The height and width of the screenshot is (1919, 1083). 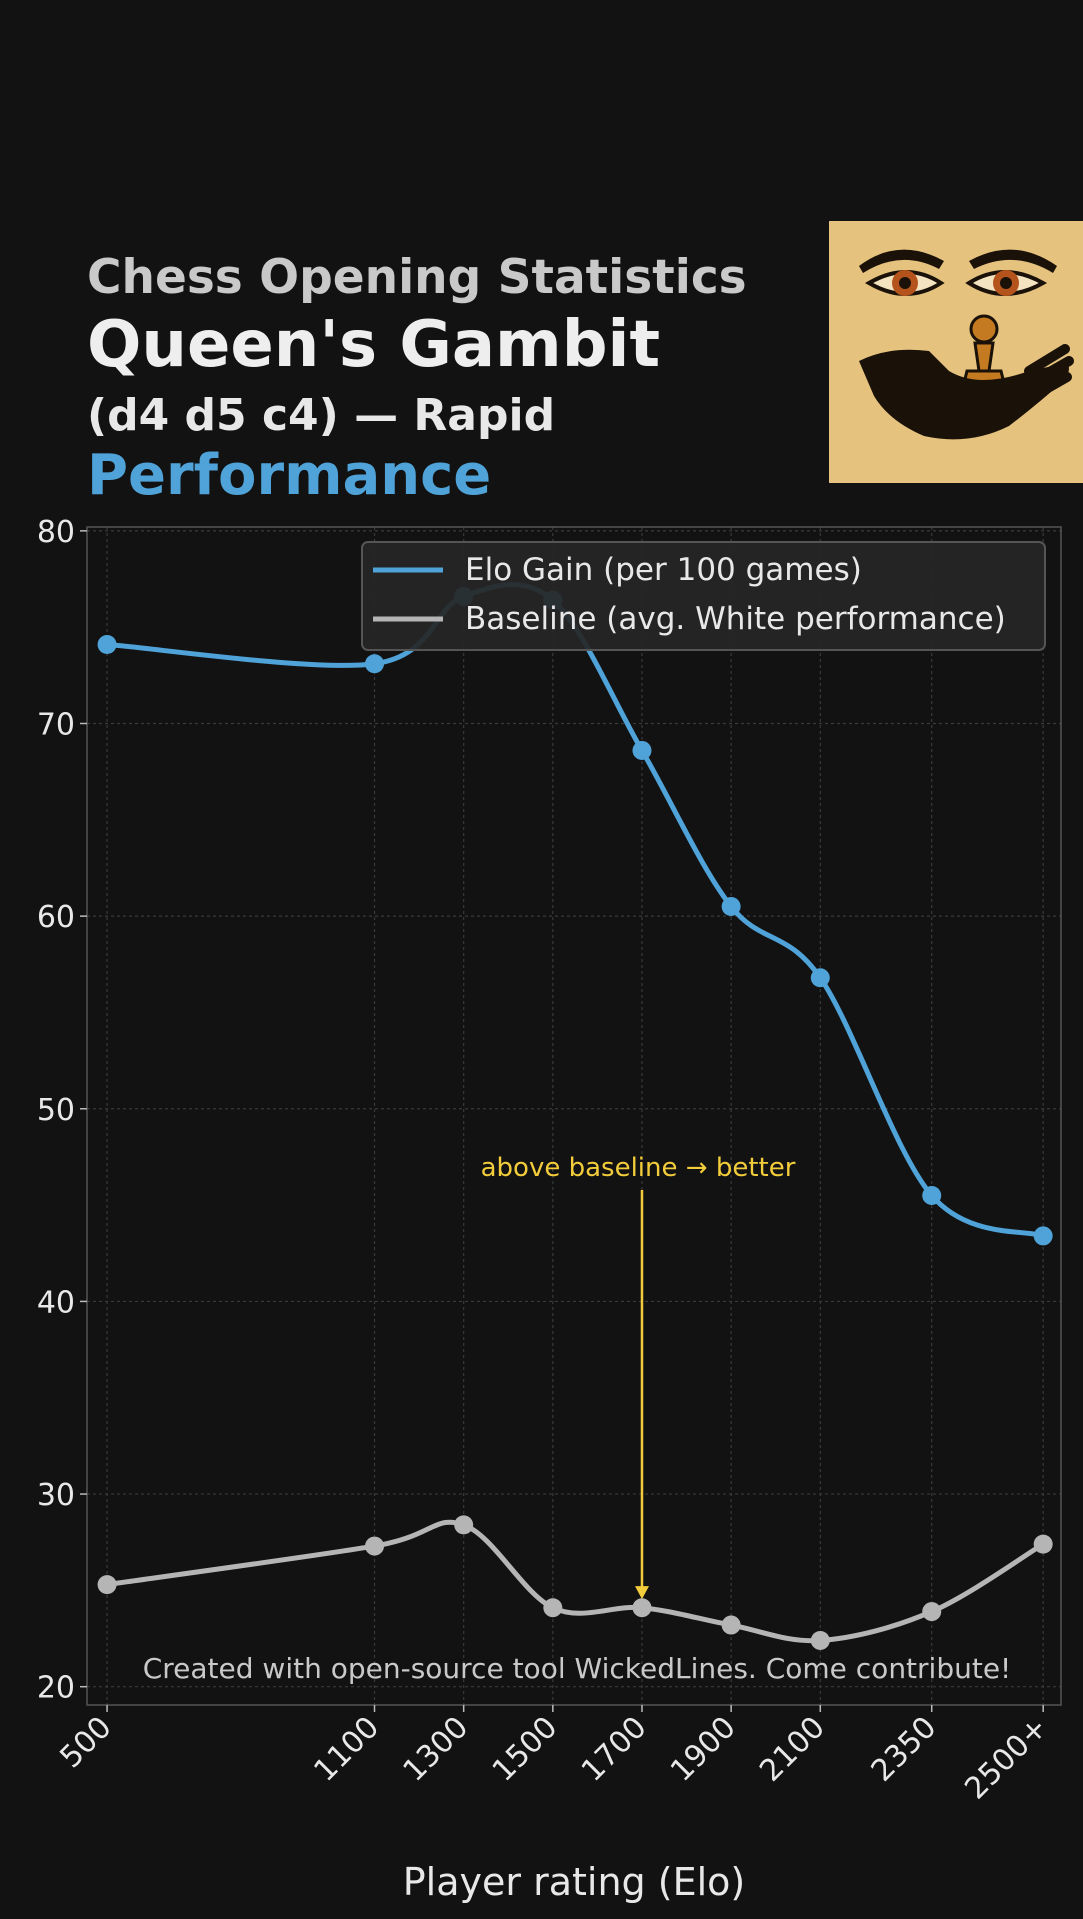 What do you see at coordinates (904, 1749) in the screenshot?
I see `x-tick-label: 2350` at bounding box center [904, 1749].